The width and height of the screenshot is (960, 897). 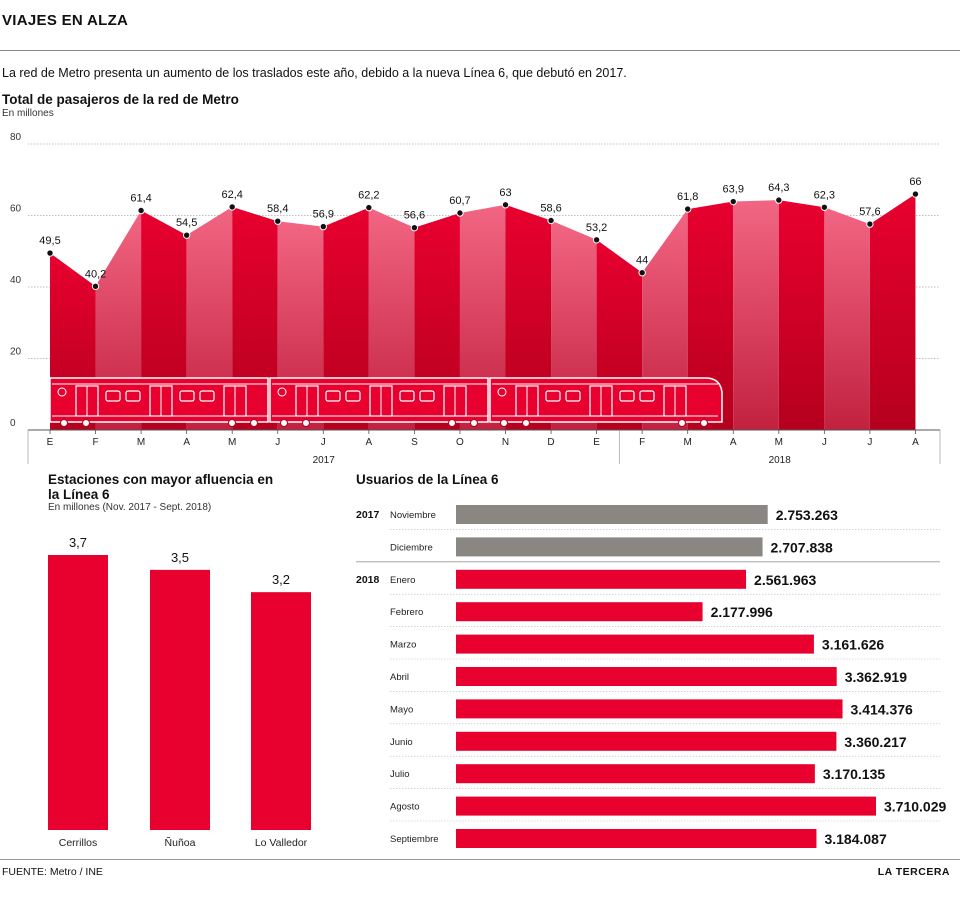 I want to click on data-label: 56,9, so click(x=323, y=215).